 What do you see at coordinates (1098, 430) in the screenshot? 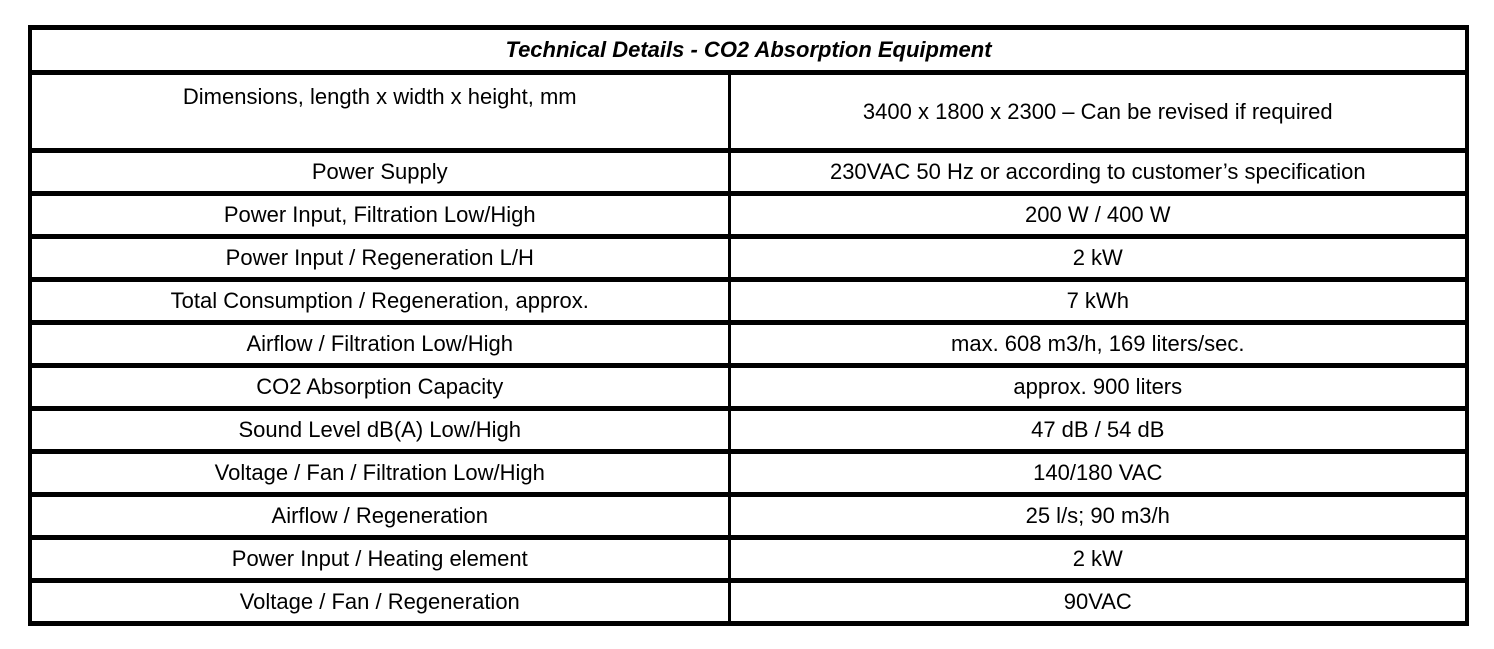
I see `spec-value: 47 dB / 54 dB` at bounding box center [1098, 430].